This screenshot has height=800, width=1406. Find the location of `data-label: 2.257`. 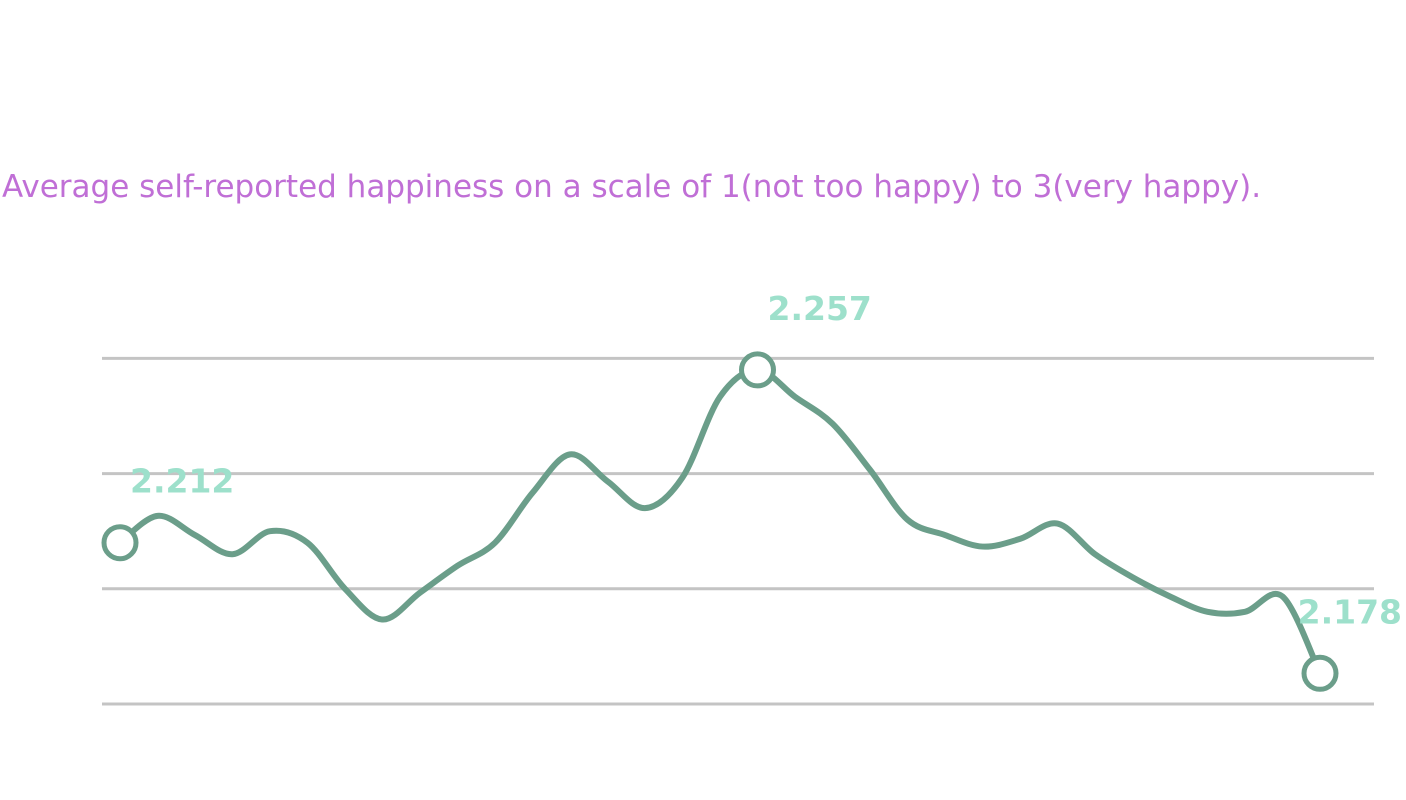

data-label: 2.257 is located at coordinates (820, 308).